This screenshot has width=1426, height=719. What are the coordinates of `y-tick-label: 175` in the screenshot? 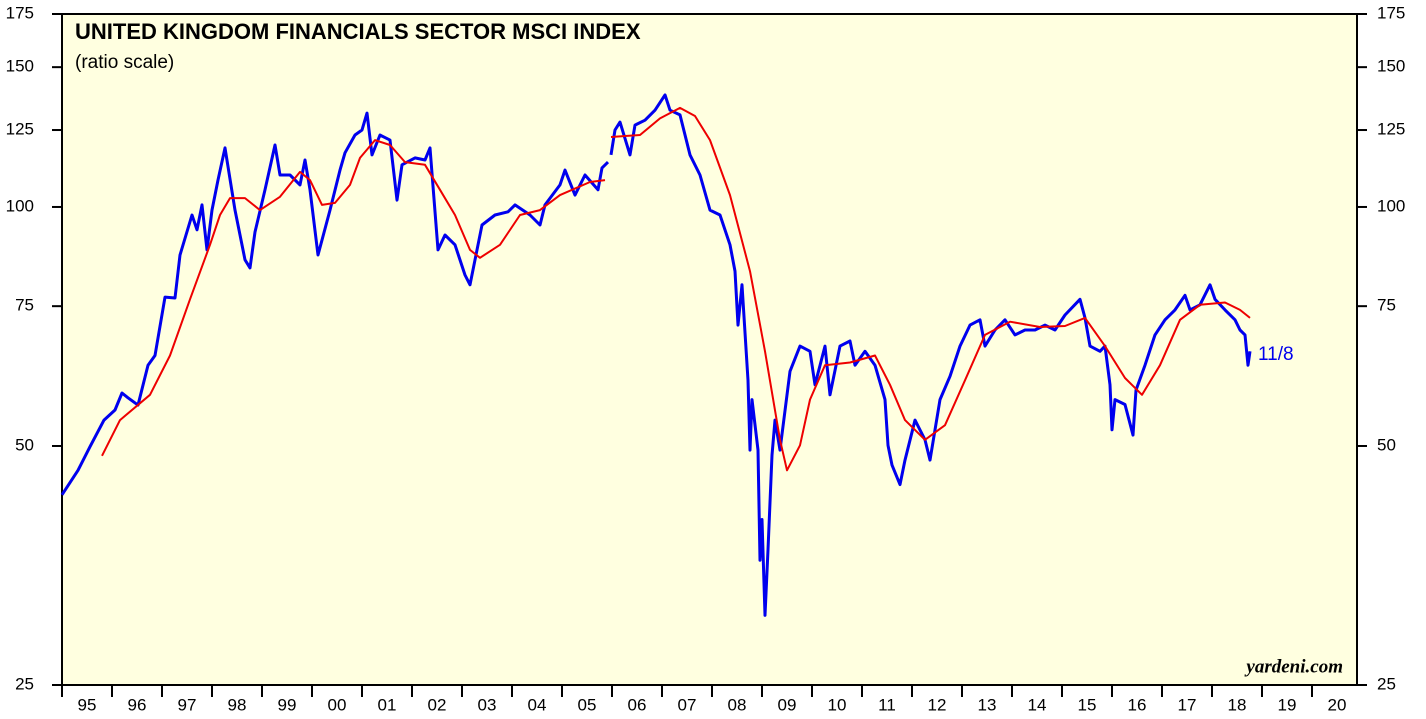 It's located at (20, 12).